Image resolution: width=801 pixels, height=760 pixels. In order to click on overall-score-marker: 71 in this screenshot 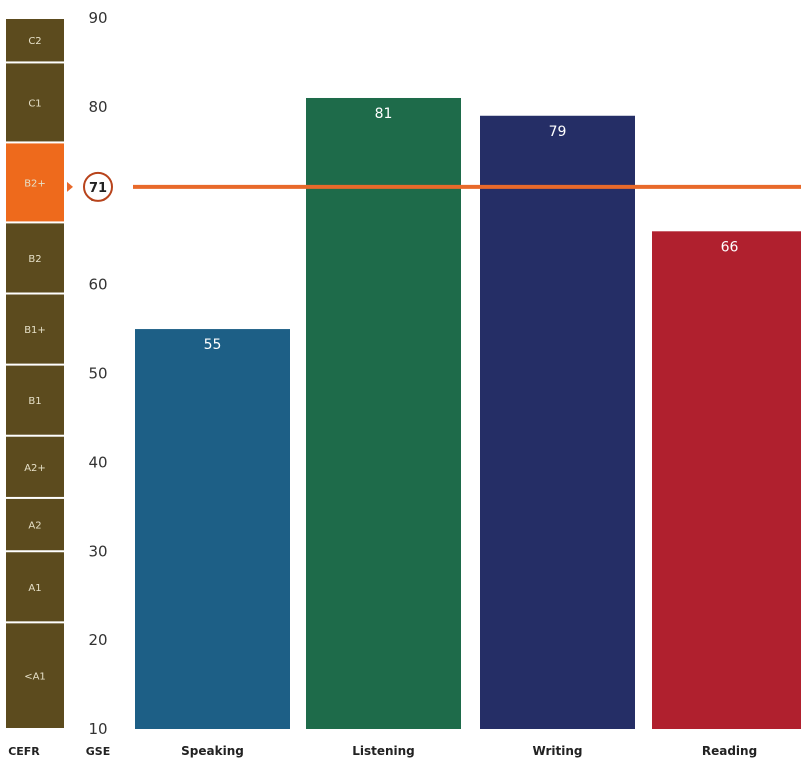, I will do `click(434, 186)`.